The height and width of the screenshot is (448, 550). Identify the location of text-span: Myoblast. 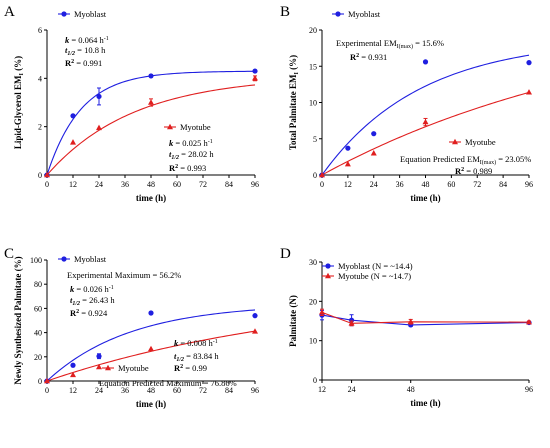
(90, 14).